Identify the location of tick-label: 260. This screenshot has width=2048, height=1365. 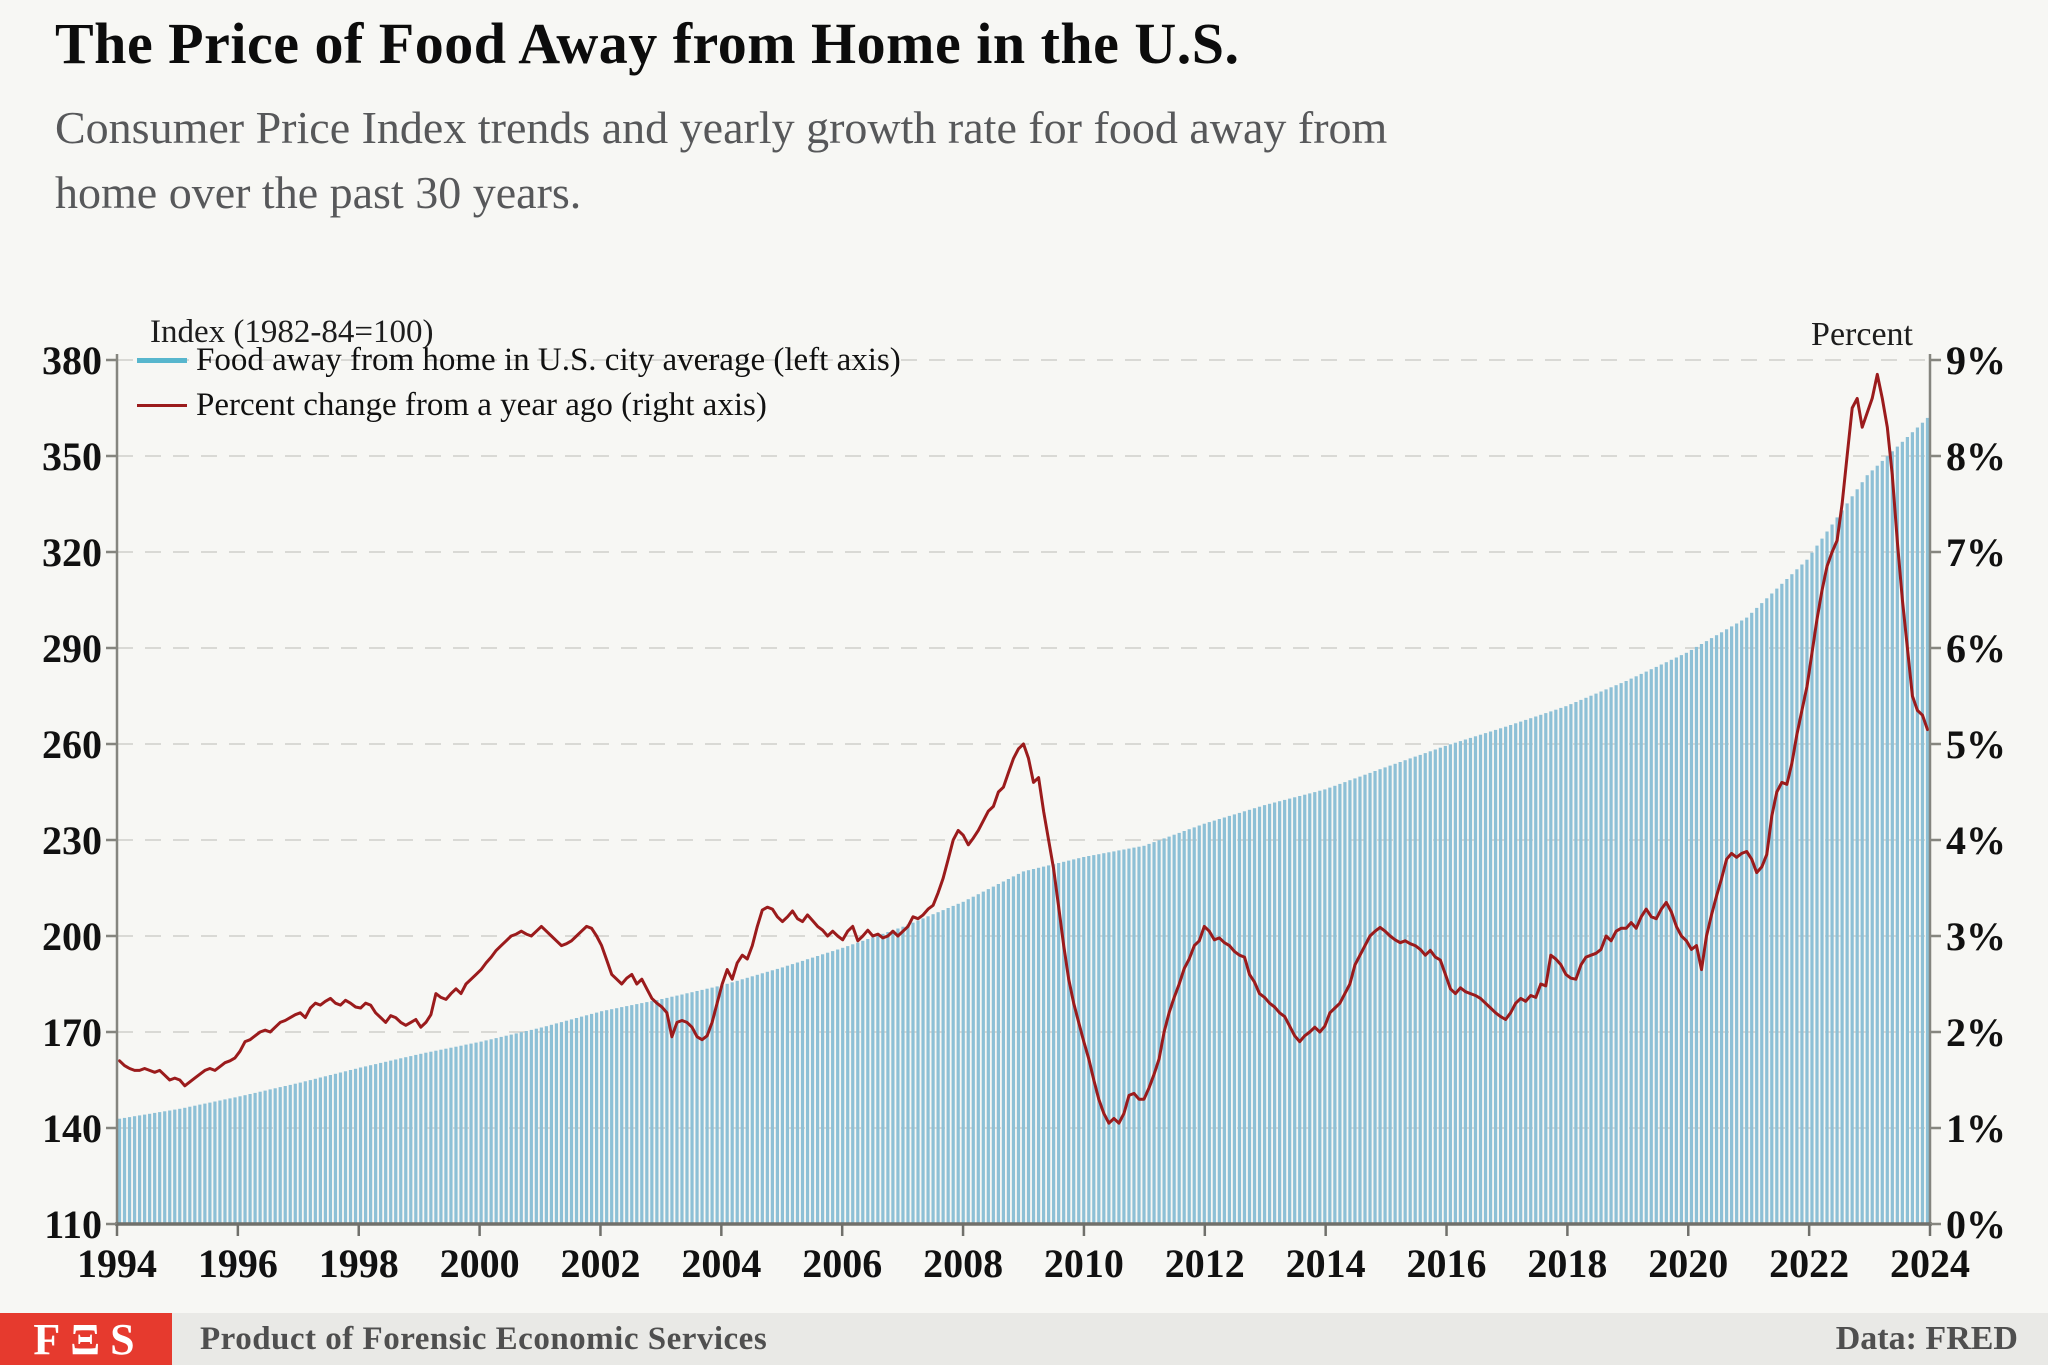
(72, 744).